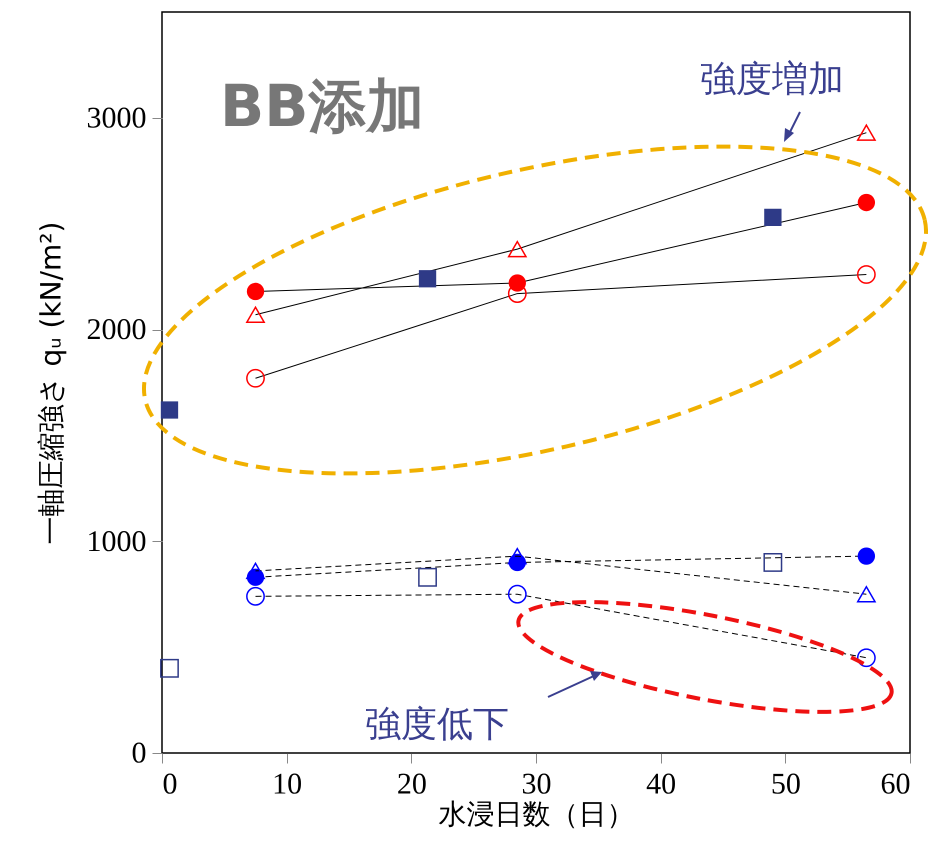 This screenshot has height=854, width=928. I want to click on x-tick-label: 60, so click(895, 784).